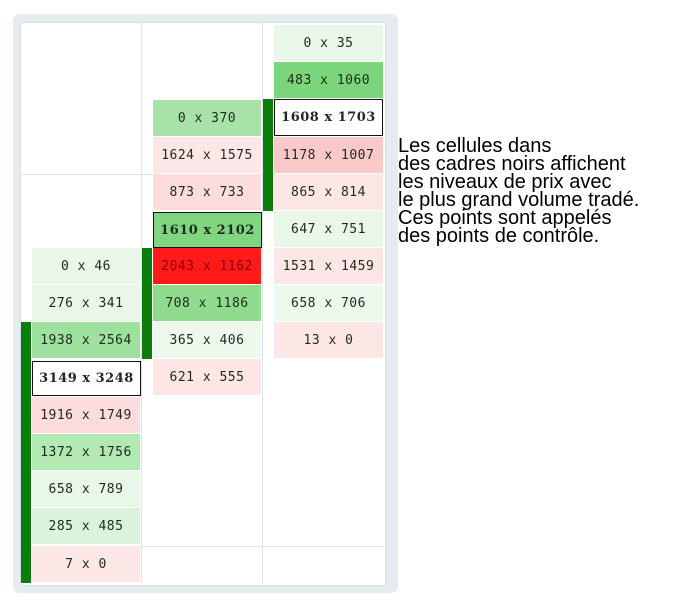 The width and height of the screenshot is (700, 606). Describe the element at coordinates (86, 303) in the screenshot. I see `price-level-cell: 276 x 341` at that location.